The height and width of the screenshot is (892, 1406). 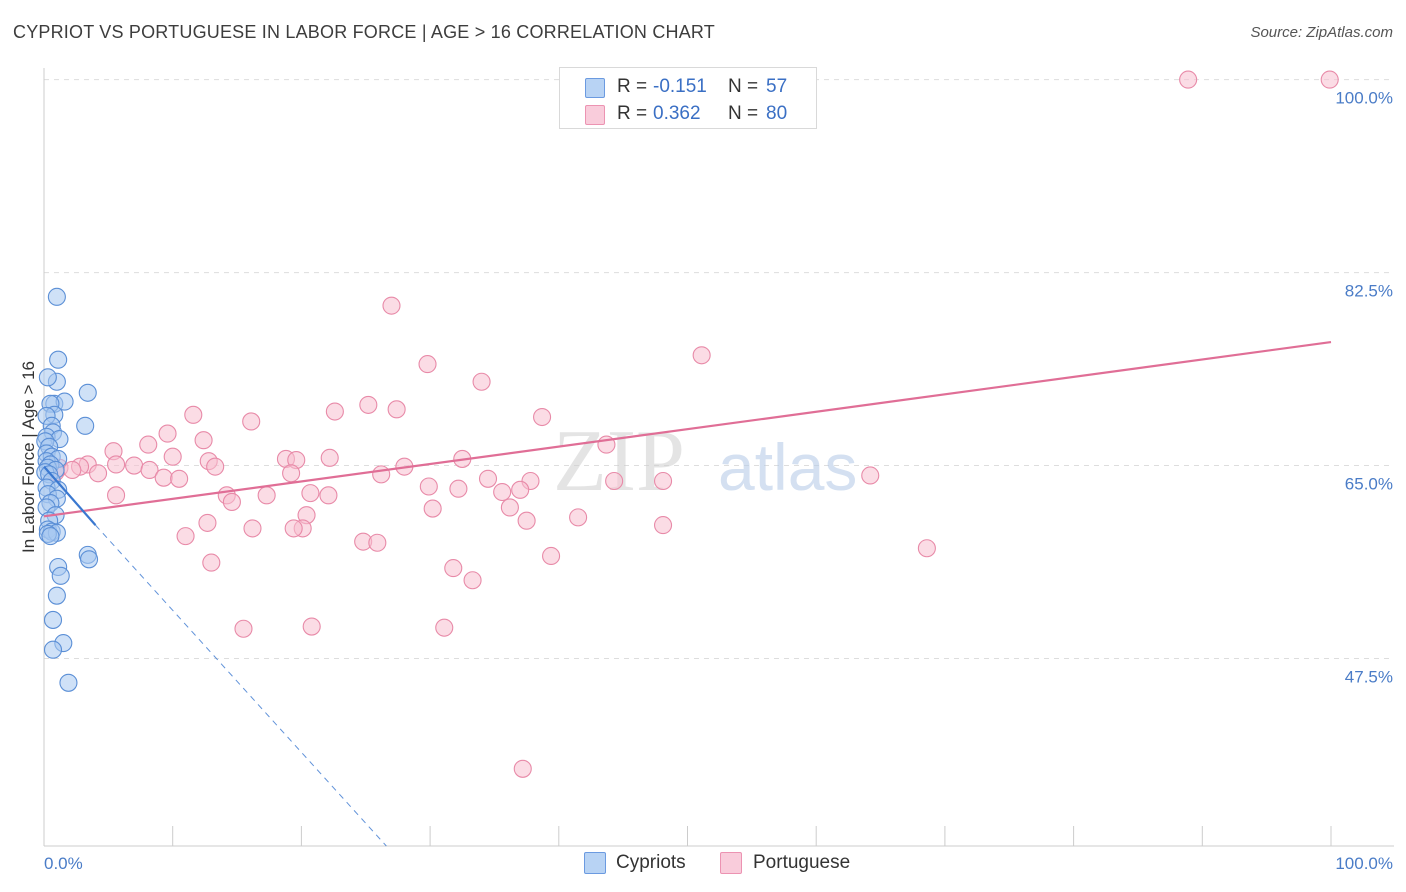 I want to click on cypriots-trend-line-dashed, so click(x=241, y=685).